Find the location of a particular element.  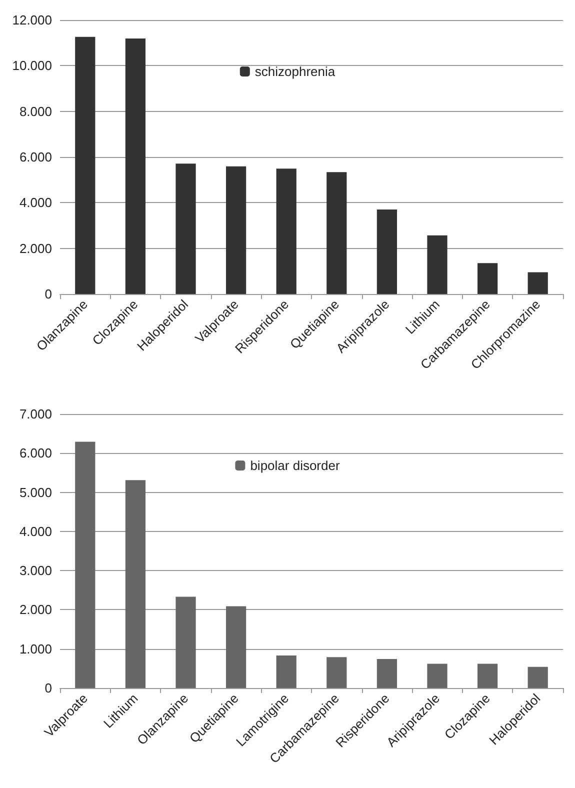

y-tick-label: 12.000 is located at coordinates (32, 20).